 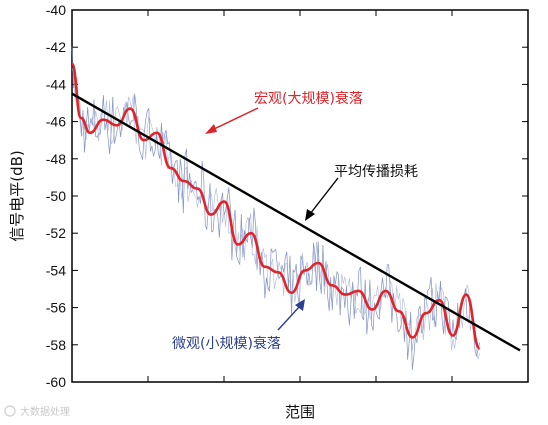 What do you see at coordinates (361, 192) in the screenshot?
I see `mean-loss-annotation: 平均传播损耗` at bounding box center [361, 192].